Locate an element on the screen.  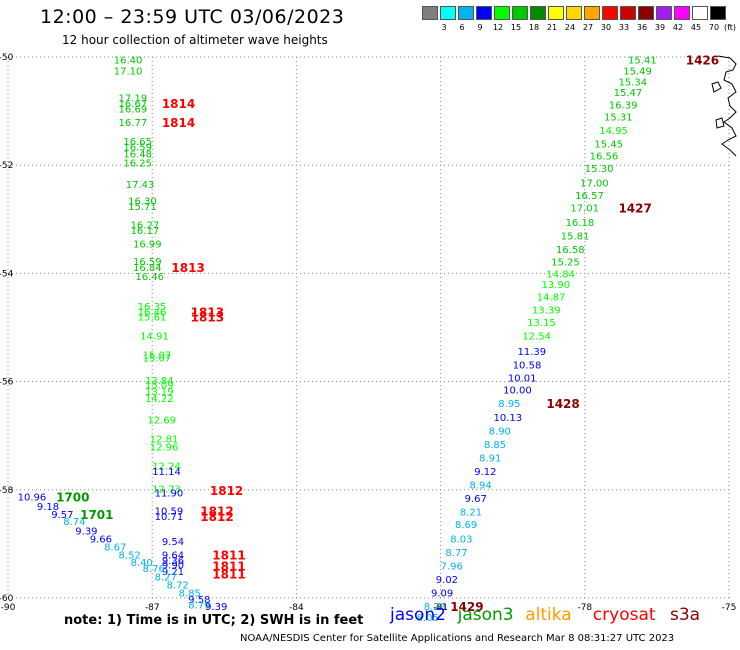
wave-height-value: 13.19 is located at coordinates (159, 392).